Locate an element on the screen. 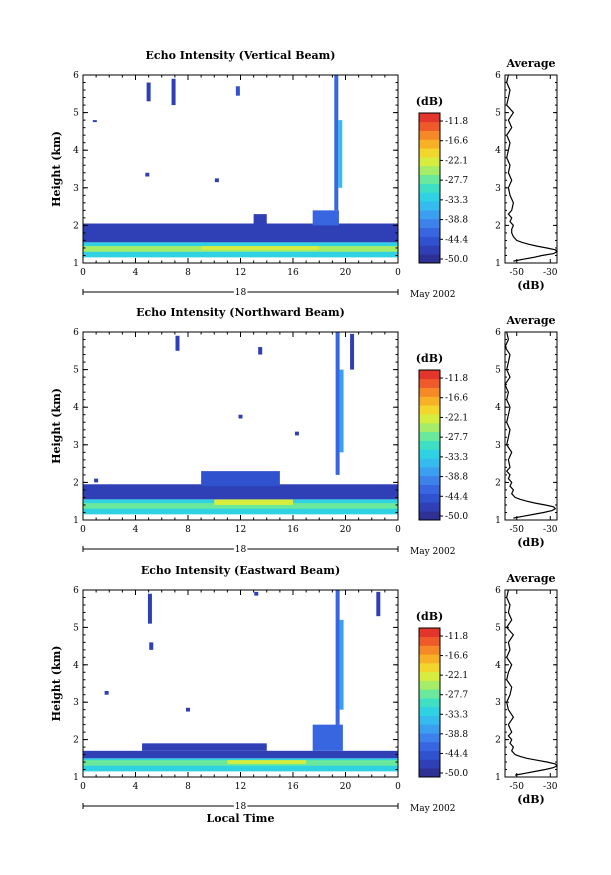  x-tick-label: 8 is located at coordinates (188, 530).